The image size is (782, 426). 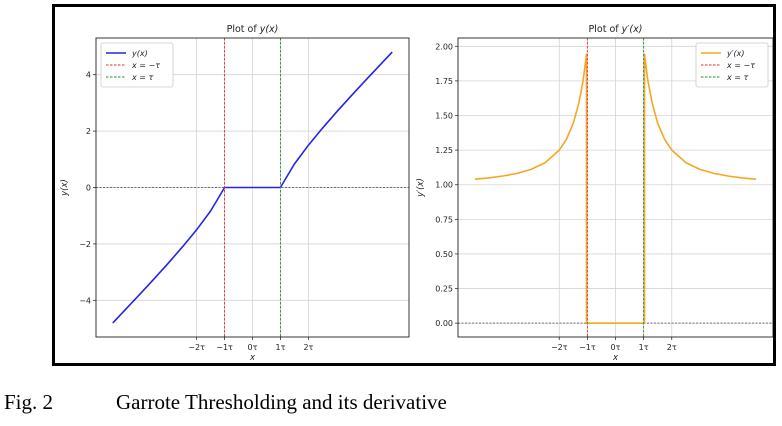 I want to click on chart-title: Plot of y(x), so click(x=253, y=29).